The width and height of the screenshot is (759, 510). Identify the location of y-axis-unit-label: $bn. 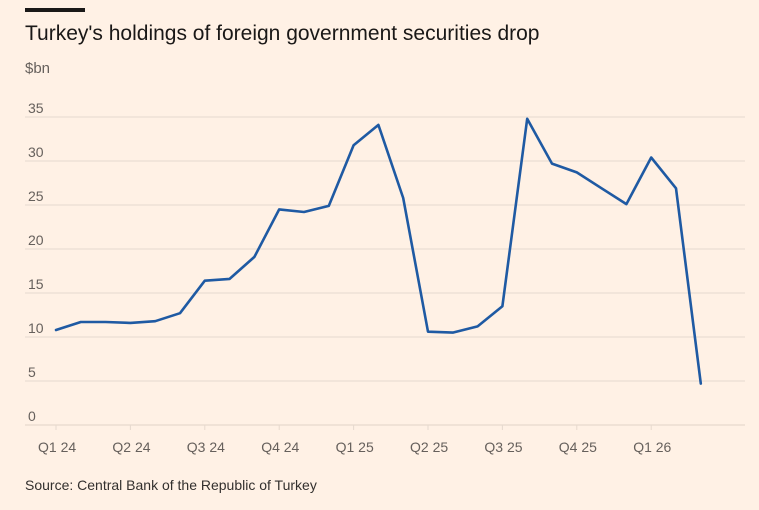
(38, 68).